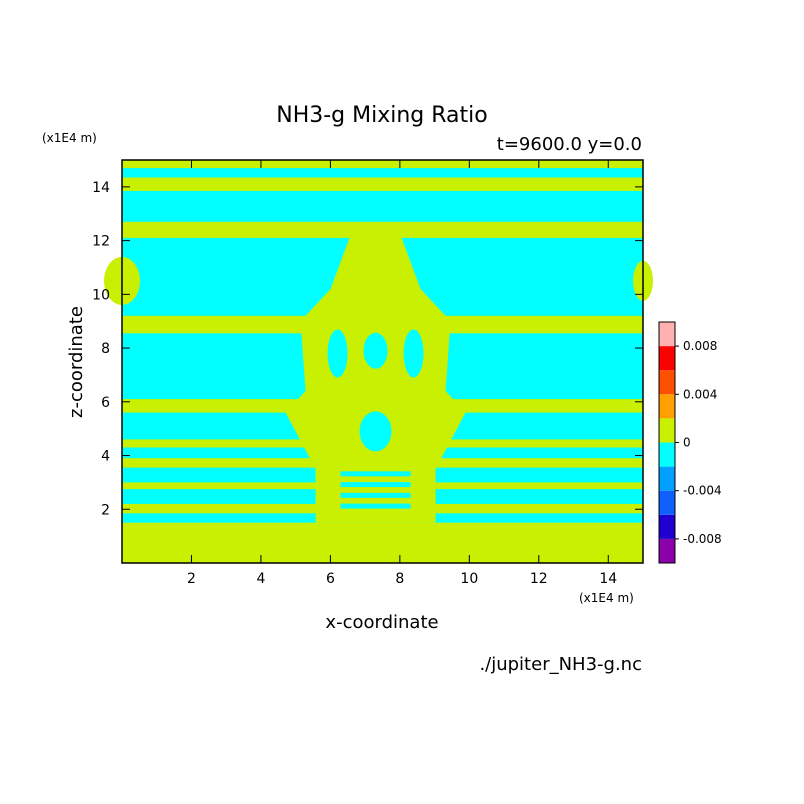  What do you see at coordinates (687, 443) in the screenshot?
I see `colorbar-label: 0` at bounding box center [687, 443].